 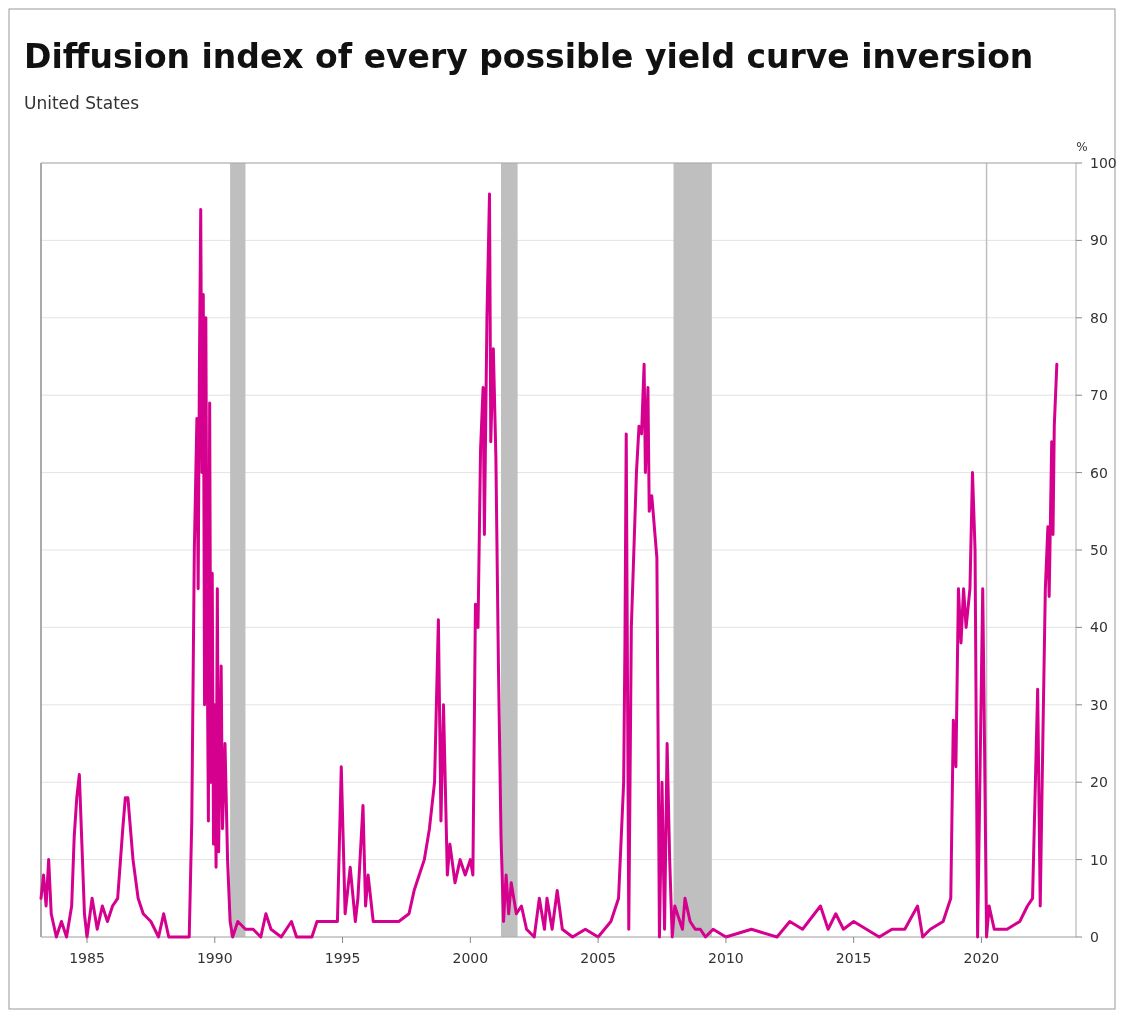 What do you see at coordinates (1099, 317) in the screenshot?
I see `y-tick-label: 80` at bounding box center [1099, 317].